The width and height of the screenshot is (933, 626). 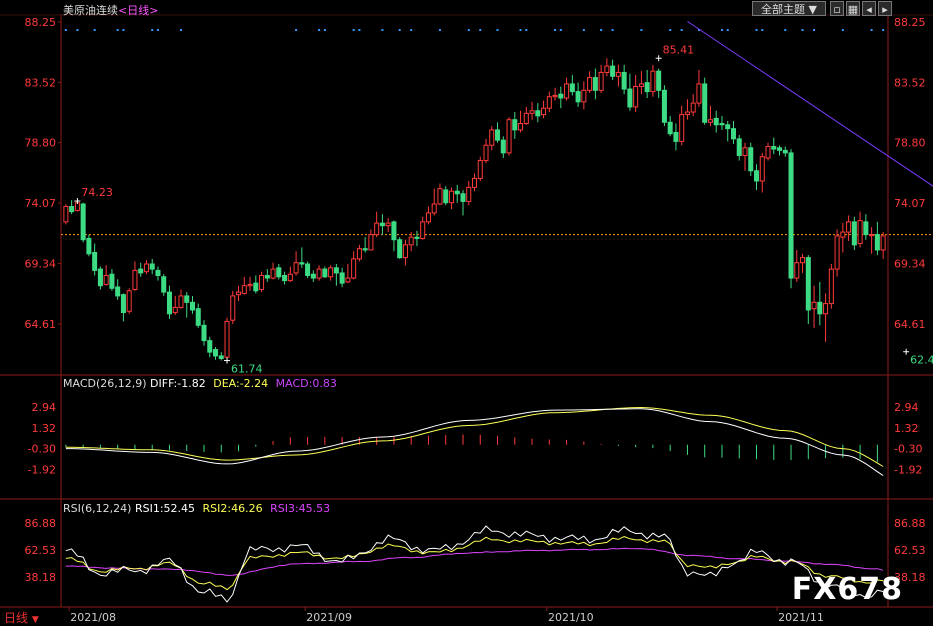 What do you see at coordinates (869, 8) in the screenshot?
I see `prev-button: ◂` at bounding box center [869, 8].